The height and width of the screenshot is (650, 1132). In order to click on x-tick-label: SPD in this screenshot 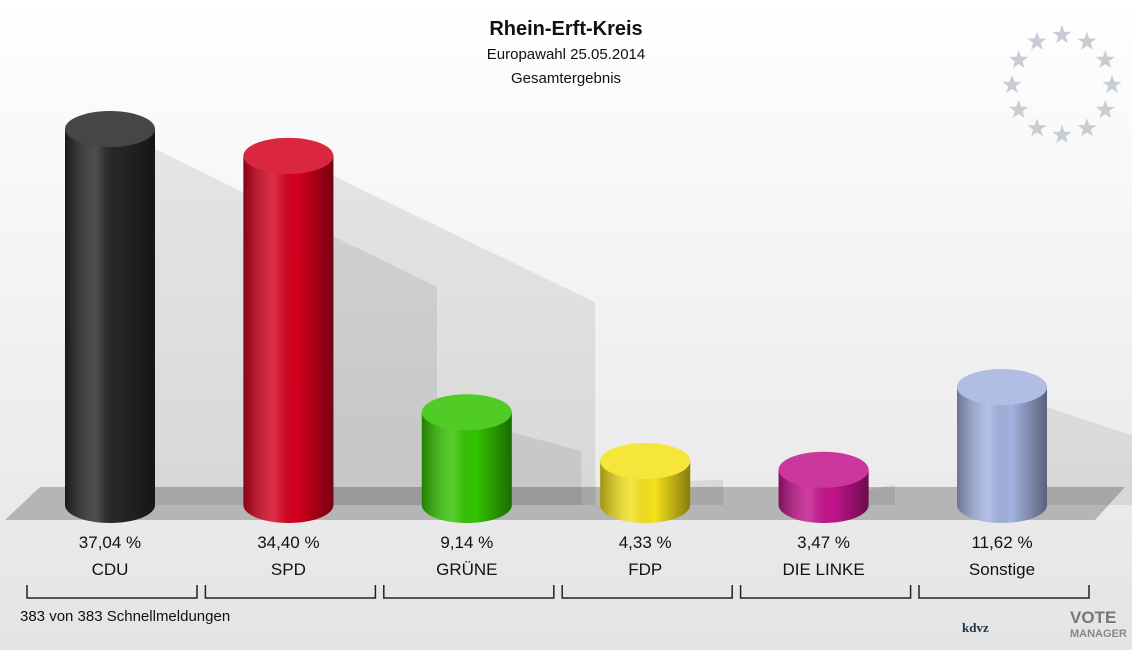, I will do `click(288, 569)`.